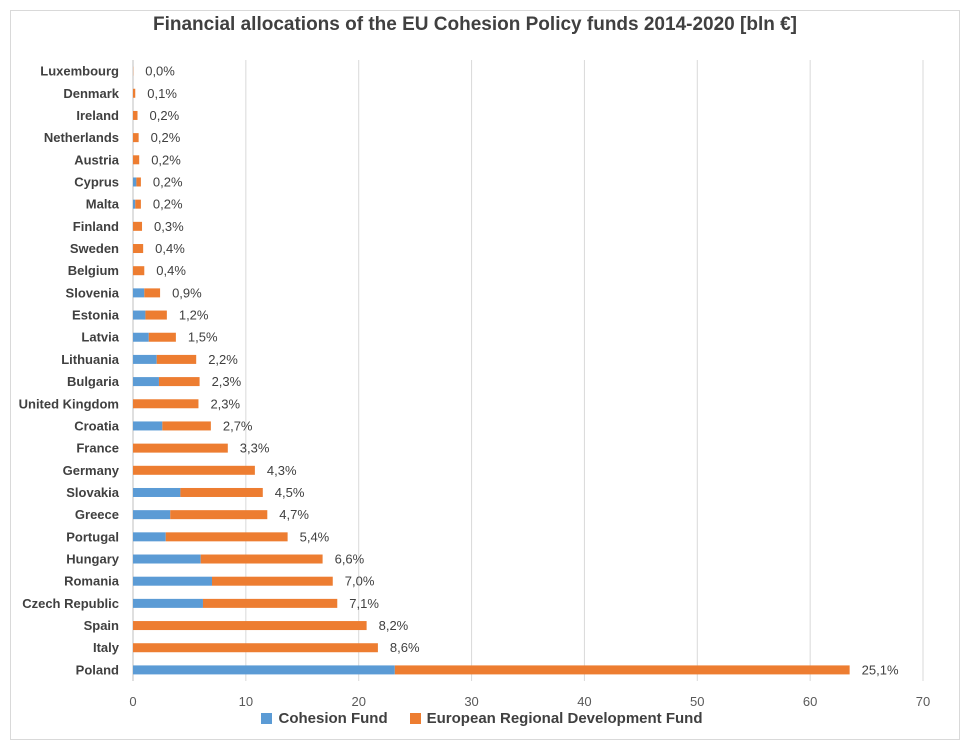 This screenshot has width=964, height=744. I want to click on data-label: 2,2%, so click(223, 359).